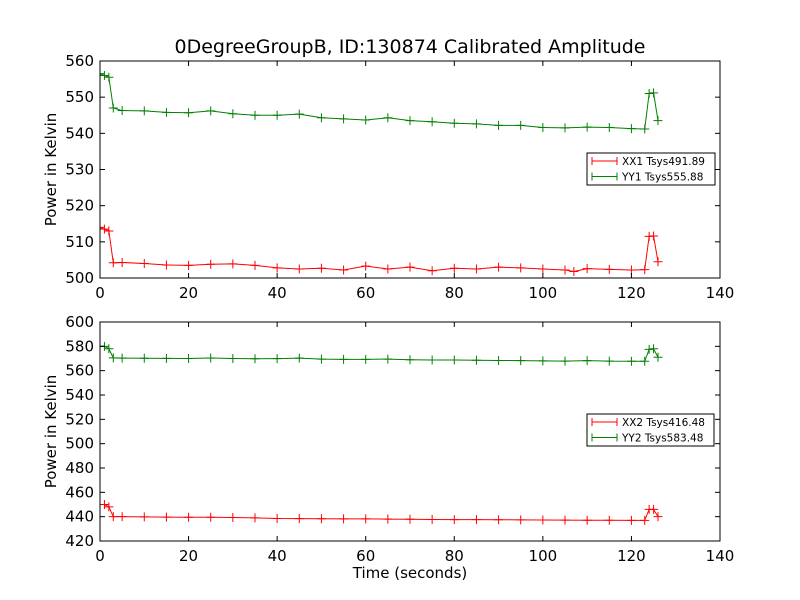  What do you see at coordinates (79, 242) in the screenshot?
I see `y-tick-label: 510` at bounding box center [79, 242].